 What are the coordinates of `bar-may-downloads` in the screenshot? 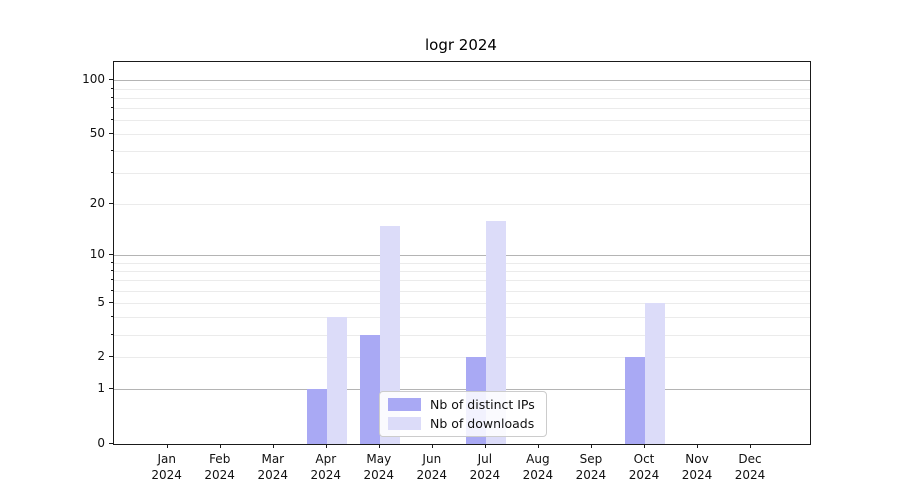 It's located at (389, 334).